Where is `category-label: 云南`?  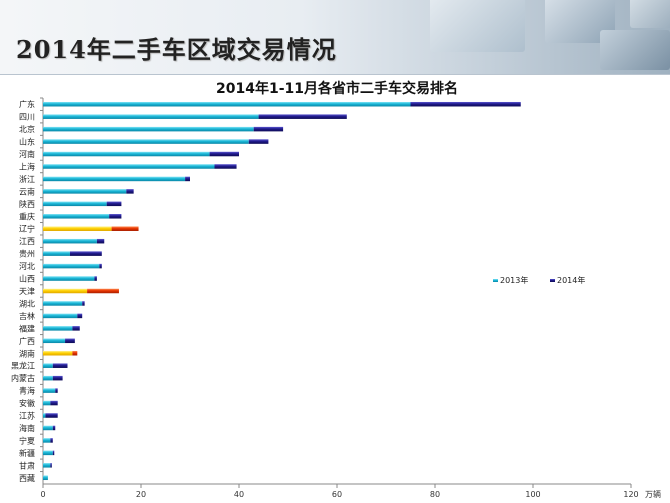
category-label: 云南 is located at coordinates (27, 191).